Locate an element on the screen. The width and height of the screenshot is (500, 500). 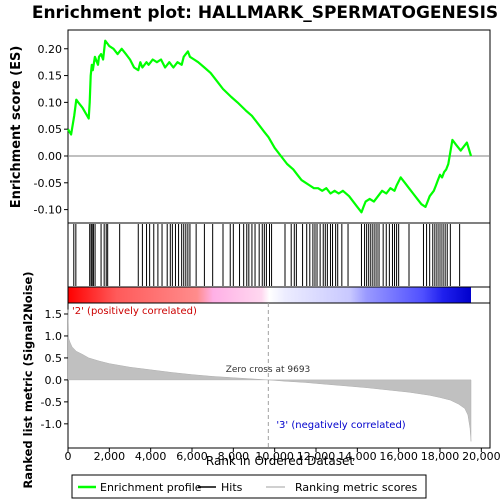
metric-x-tick-label: 12,000 is located at coordinates (316, 456).